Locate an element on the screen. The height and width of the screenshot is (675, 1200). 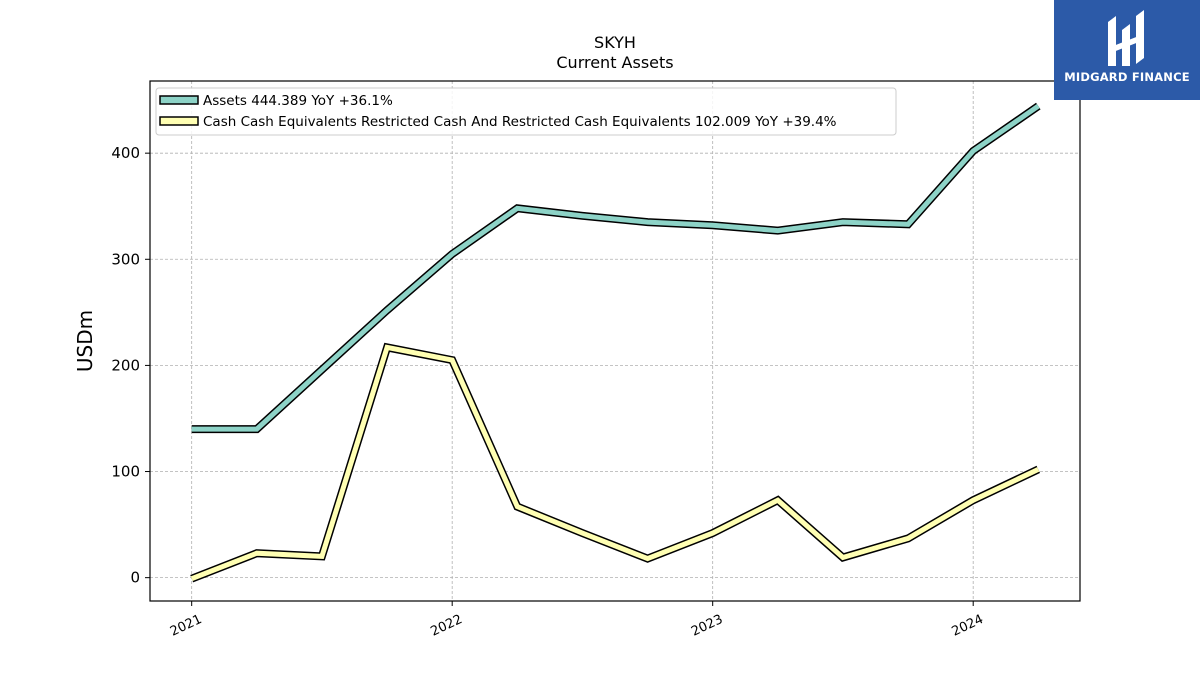
chart-title: SKYH is located at coordinates (615, 42).